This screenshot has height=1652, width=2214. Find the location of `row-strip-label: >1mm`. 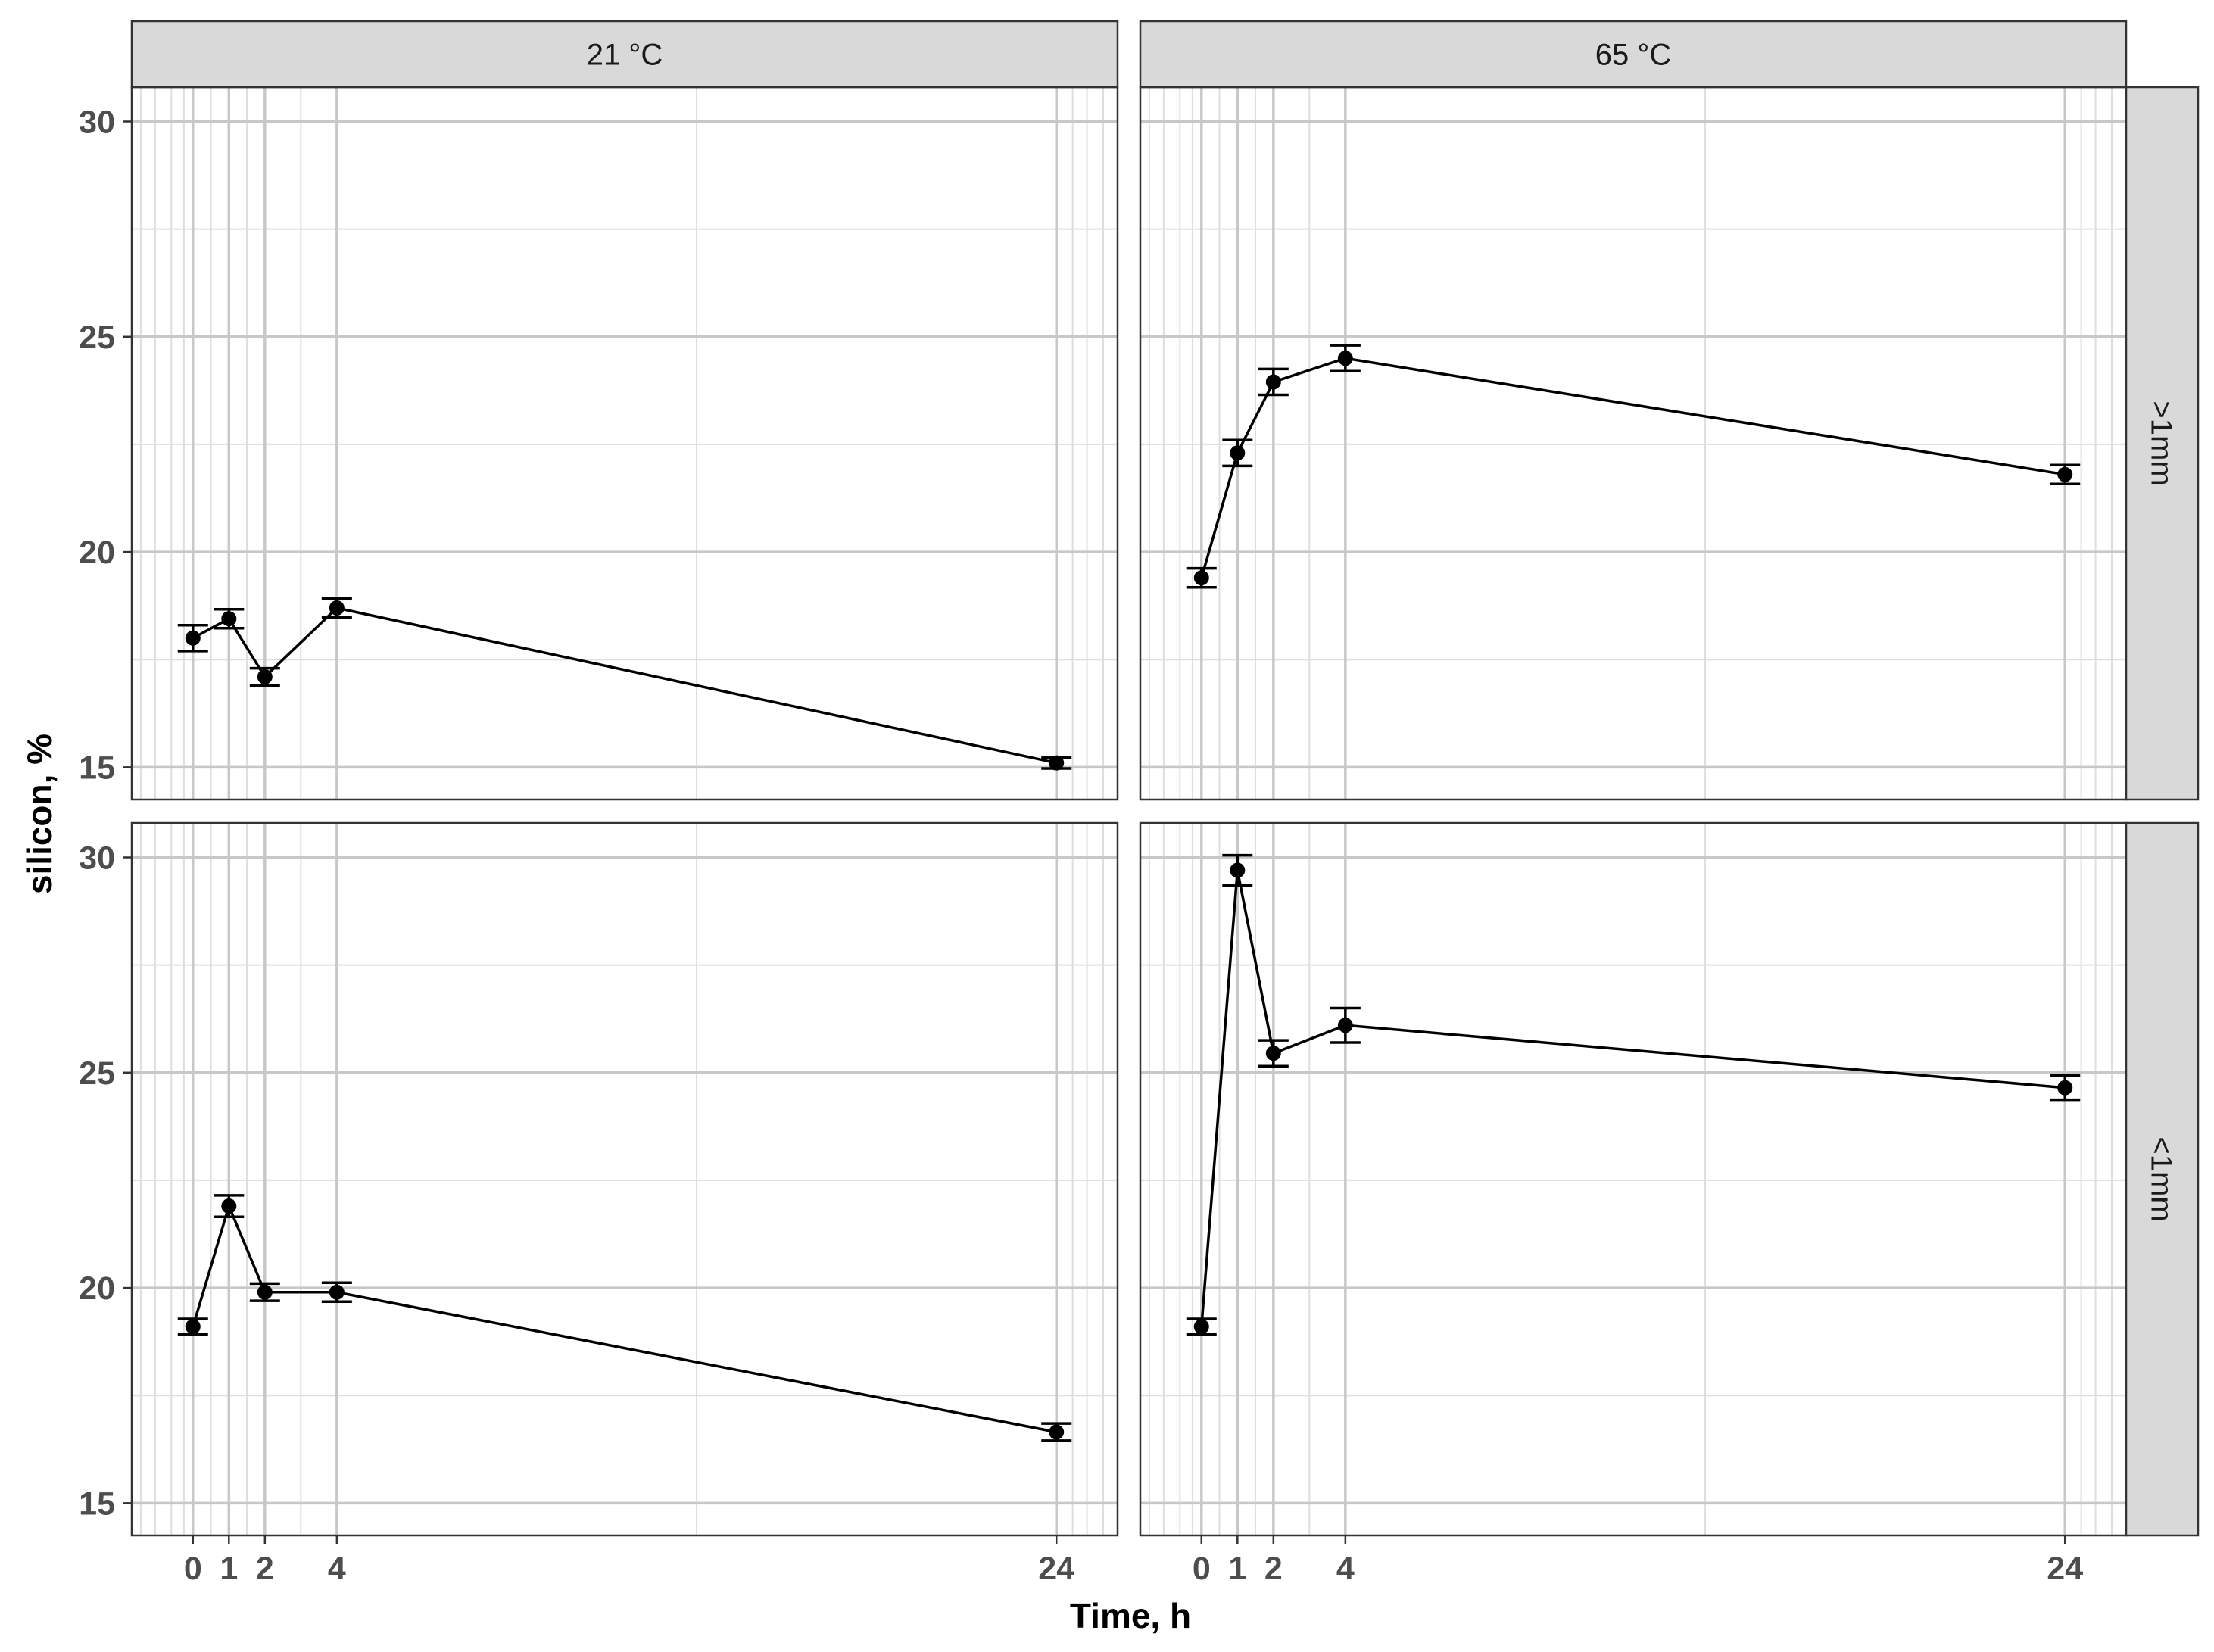

row-strip-label: >1mm is located at coordinates (2162, 443).